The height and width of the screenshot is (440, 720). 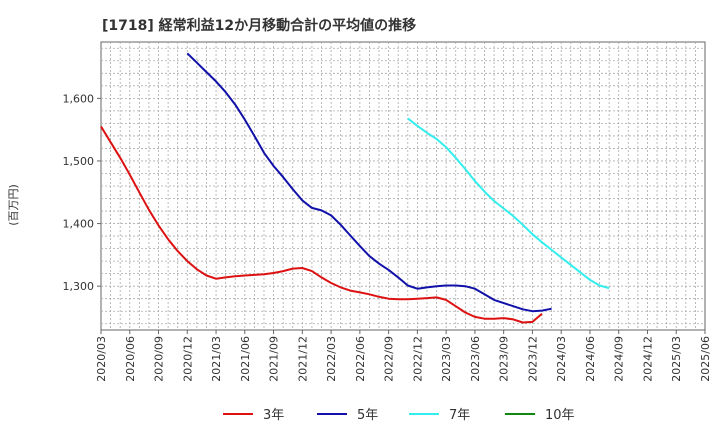 What do you see at coordinates (216, 359) in the screenshot?
I see `x-tick-label: 2021/03` at bounding box center [216, 359].